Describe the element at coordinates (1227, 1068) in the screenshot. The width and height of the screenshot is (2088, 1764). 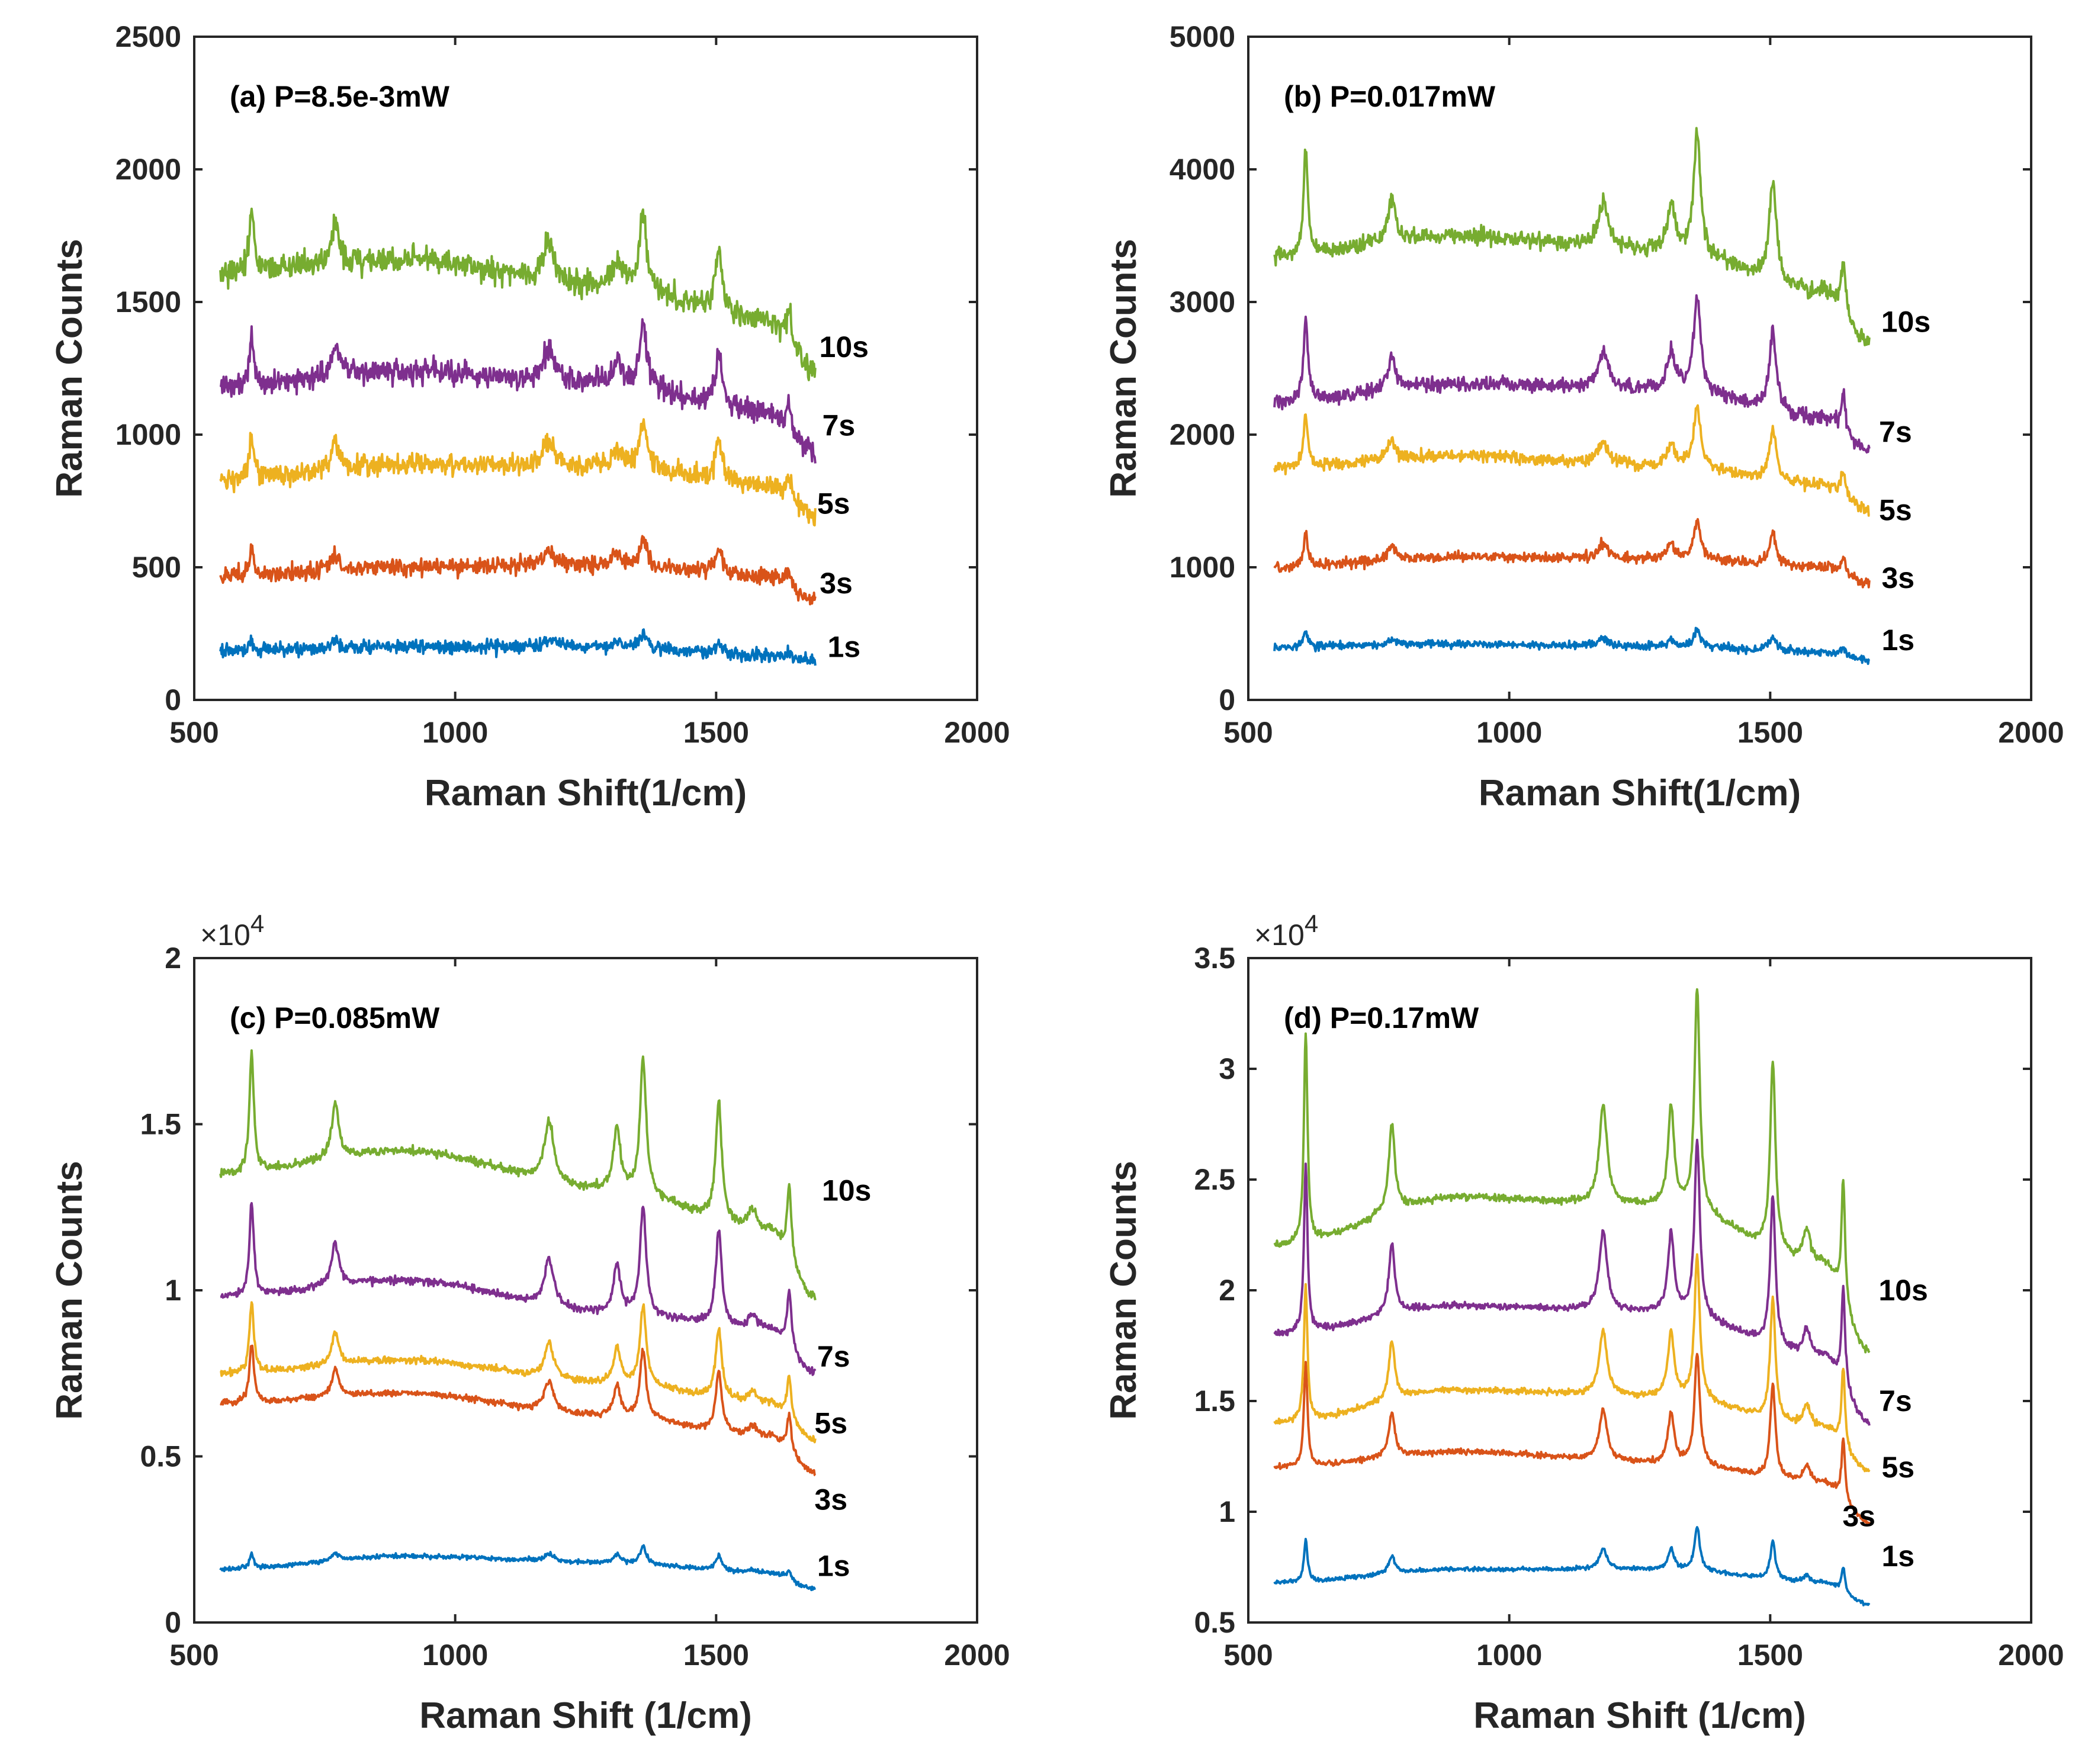
I see `y-tick-label: 3` at that location.